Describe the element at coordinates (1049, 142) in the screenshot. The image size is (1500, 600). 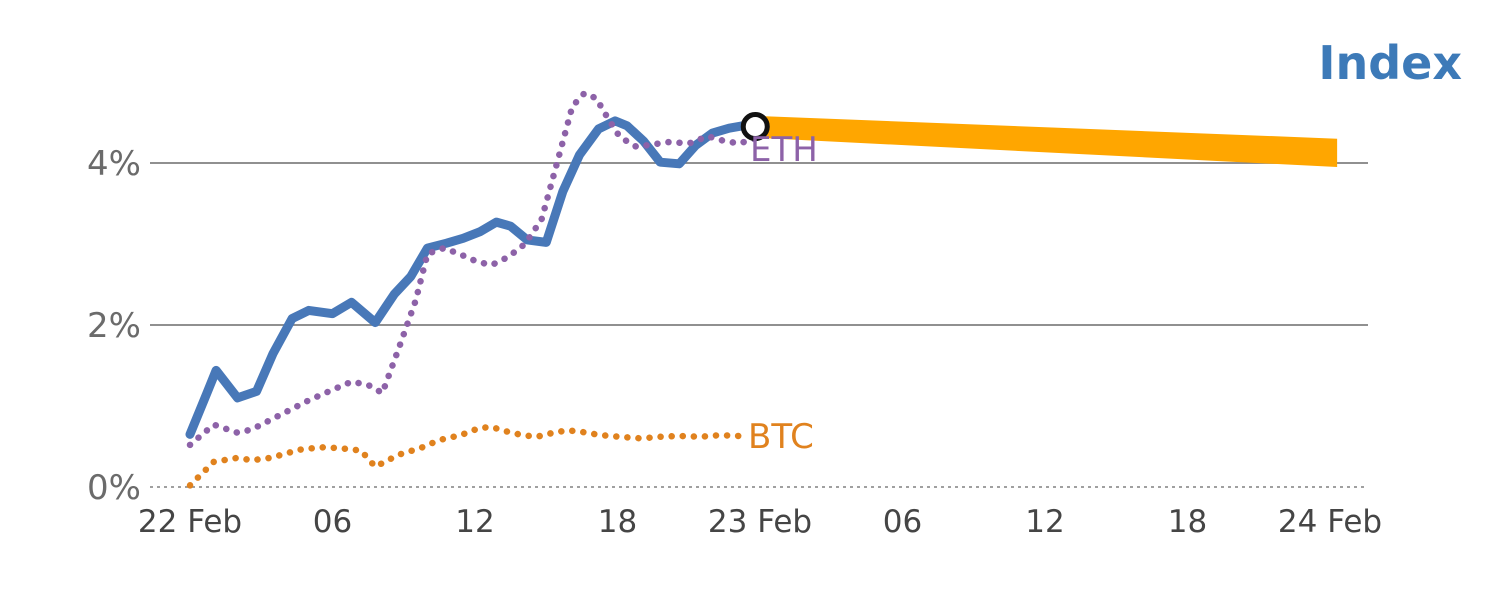
I see `index-forecast-band` at that location.